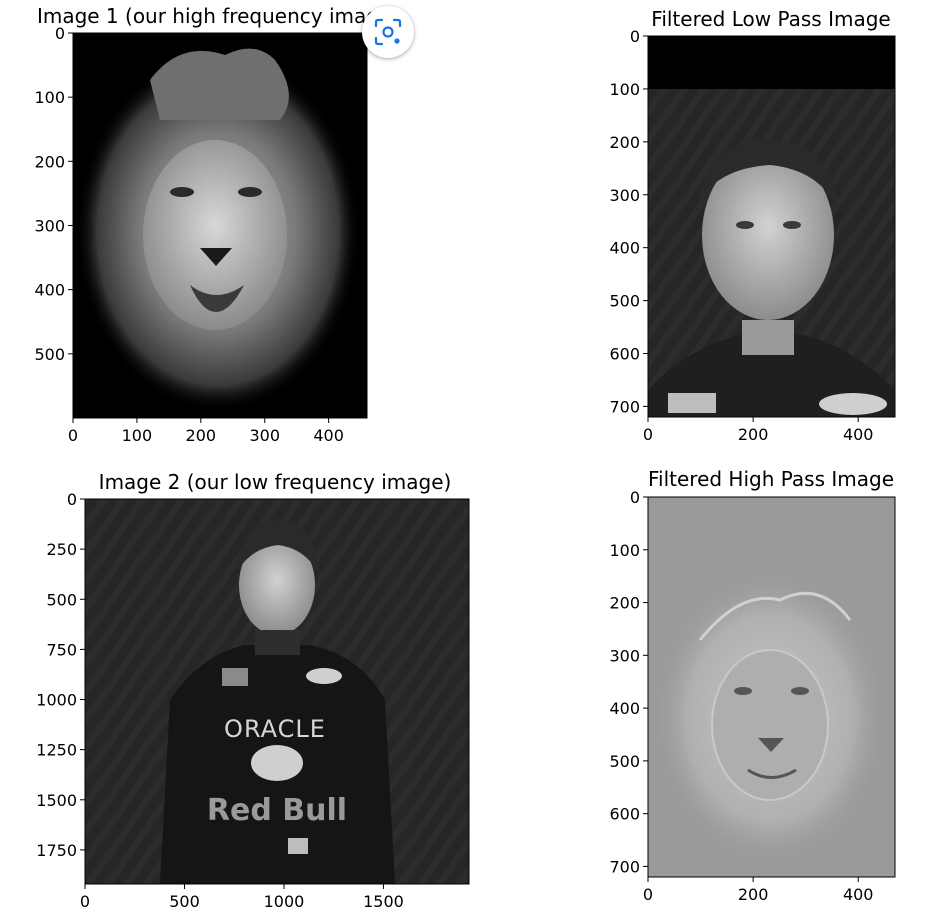 Image resolution: width=925 pixels, height=920 pixels. What do you see at coordinates (56, 700) in the screenshot?
I see `panel-3-ytick-label: 1000` at bounding box center [56, 700].